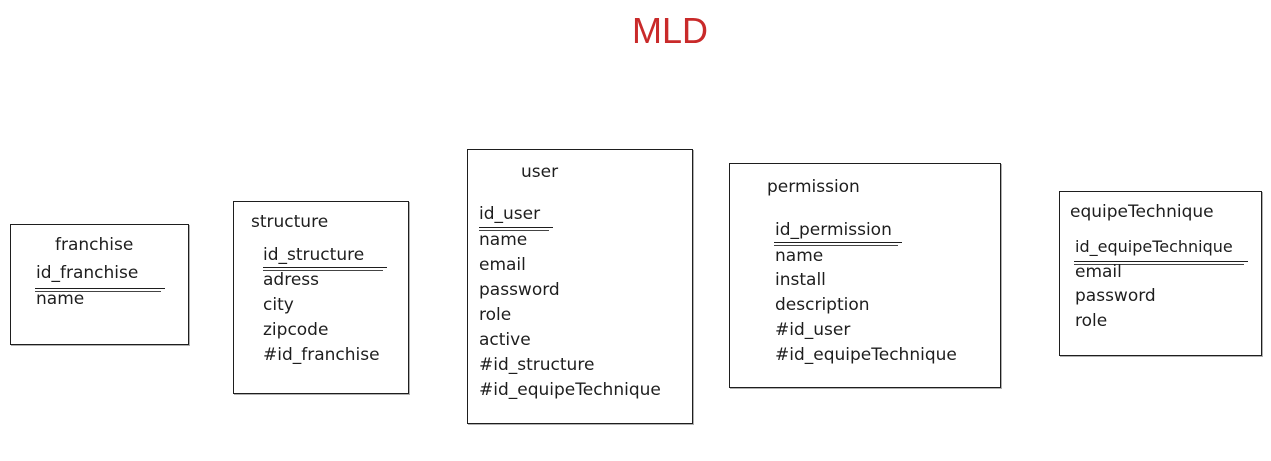  What do you see at coordinates (87, 273) in the screenshot?
I see `primary-key: id_franchise` at bounding box center [87, 273].